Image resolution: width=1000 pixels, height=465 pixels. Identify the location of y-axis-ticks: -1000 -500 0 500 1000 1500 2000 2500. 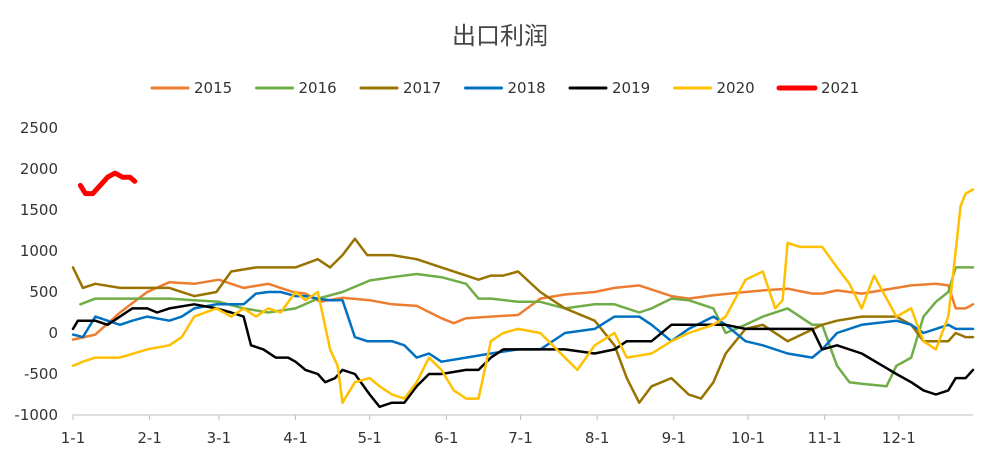
(36, 271).